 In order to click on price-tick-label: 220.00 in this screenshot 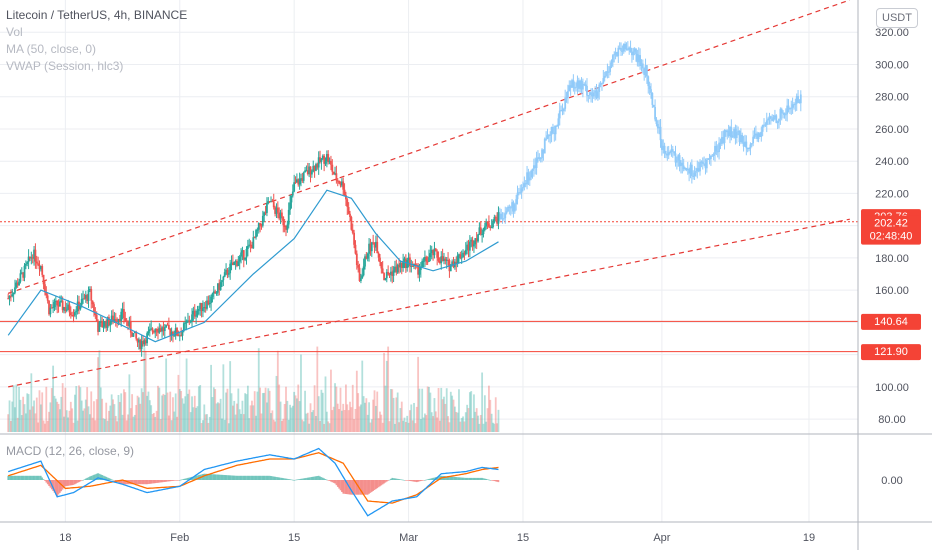, I will do `click(892, 194)`.